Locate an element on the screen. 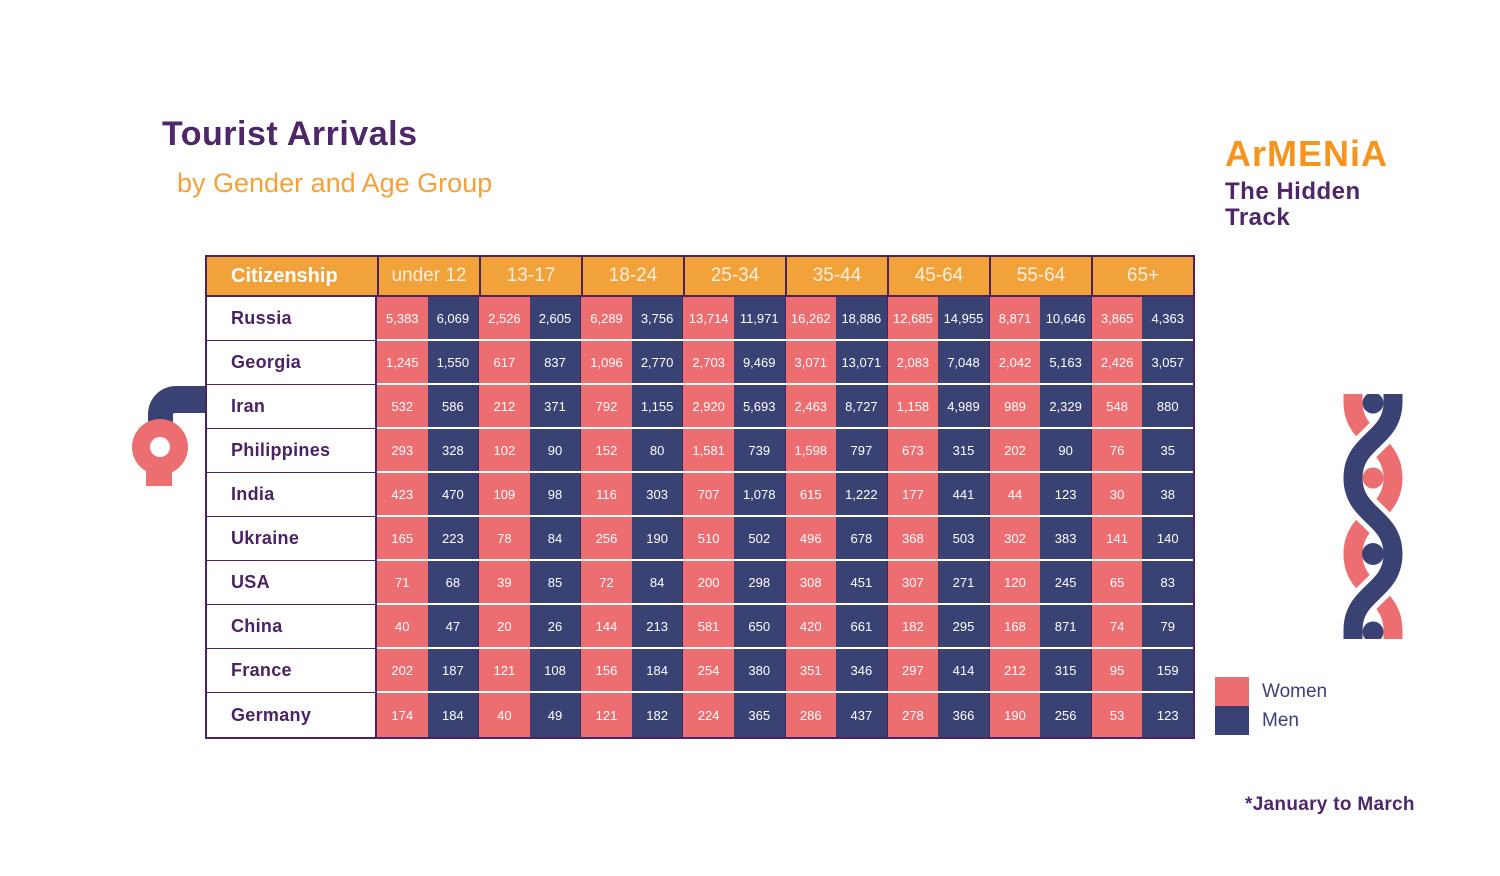  women-value-cell: 5,383 is located at coordinates (402, 318).